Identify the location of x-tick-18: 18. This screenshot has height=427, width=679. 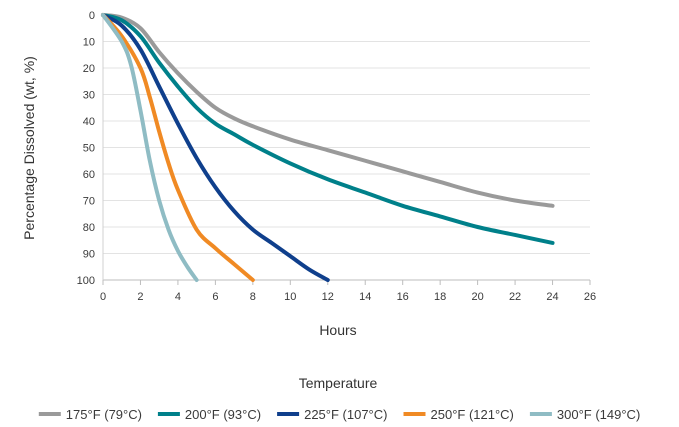
(440, 297).